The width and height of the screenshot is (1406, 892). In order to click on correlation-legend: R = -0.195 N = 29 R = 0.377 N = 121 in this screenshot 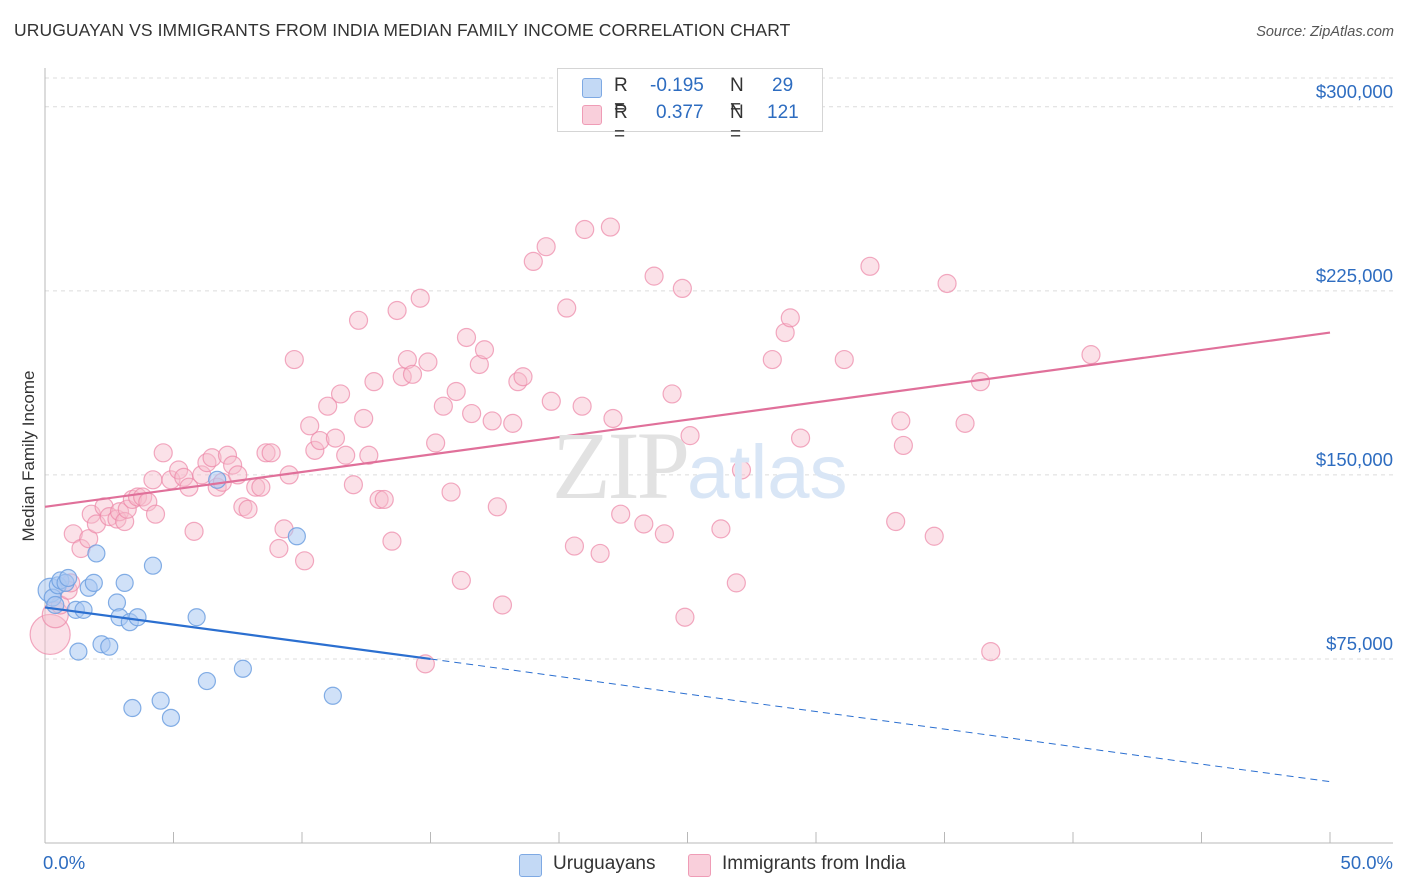, I will do `click(690, 106)`.